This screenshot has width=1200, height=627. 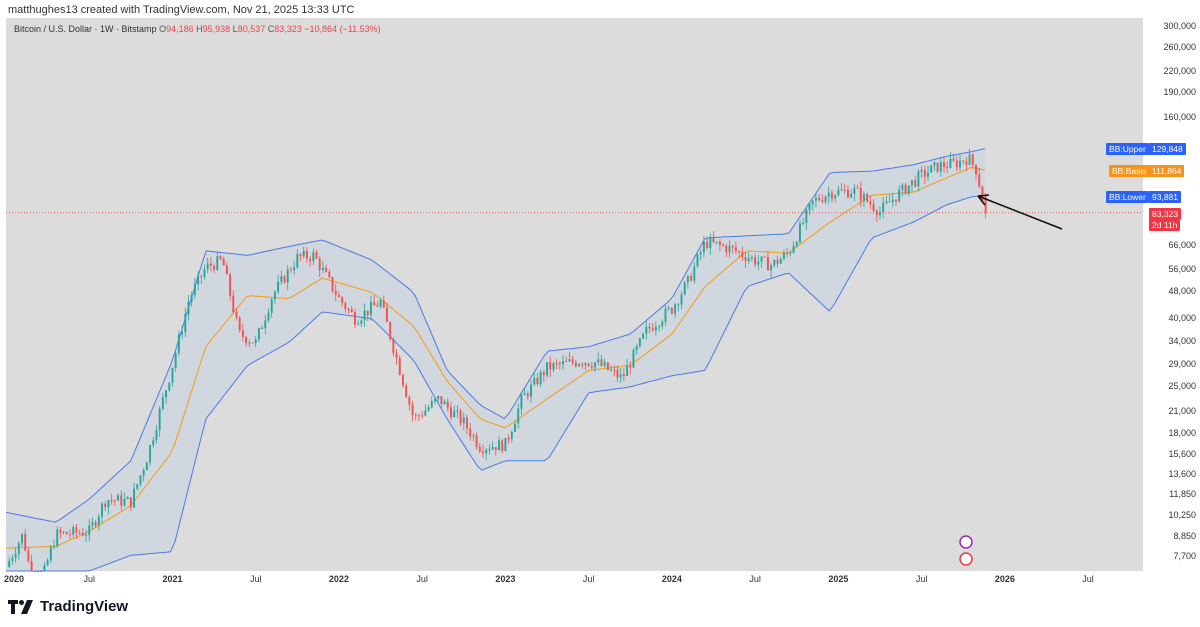 I want to click on price-tick-label: 66,000, so click(x=1182, y=245).